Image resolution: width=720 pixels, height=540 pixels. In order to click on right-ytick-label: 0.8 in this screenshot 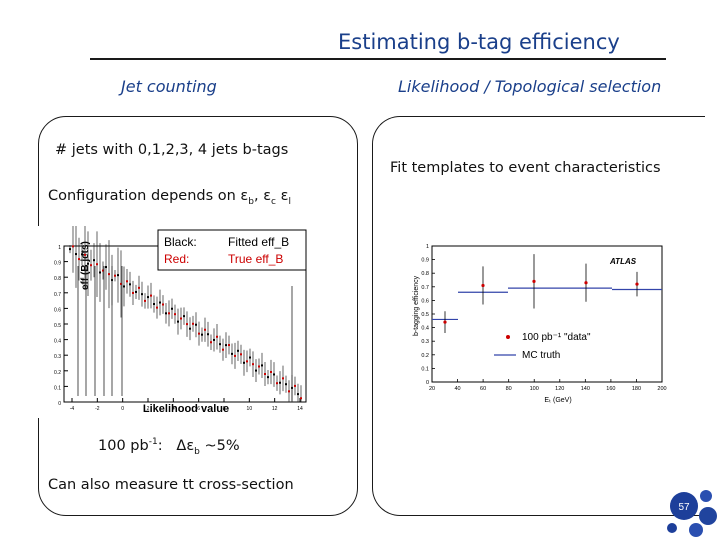, I will do `click(425, 274)`.